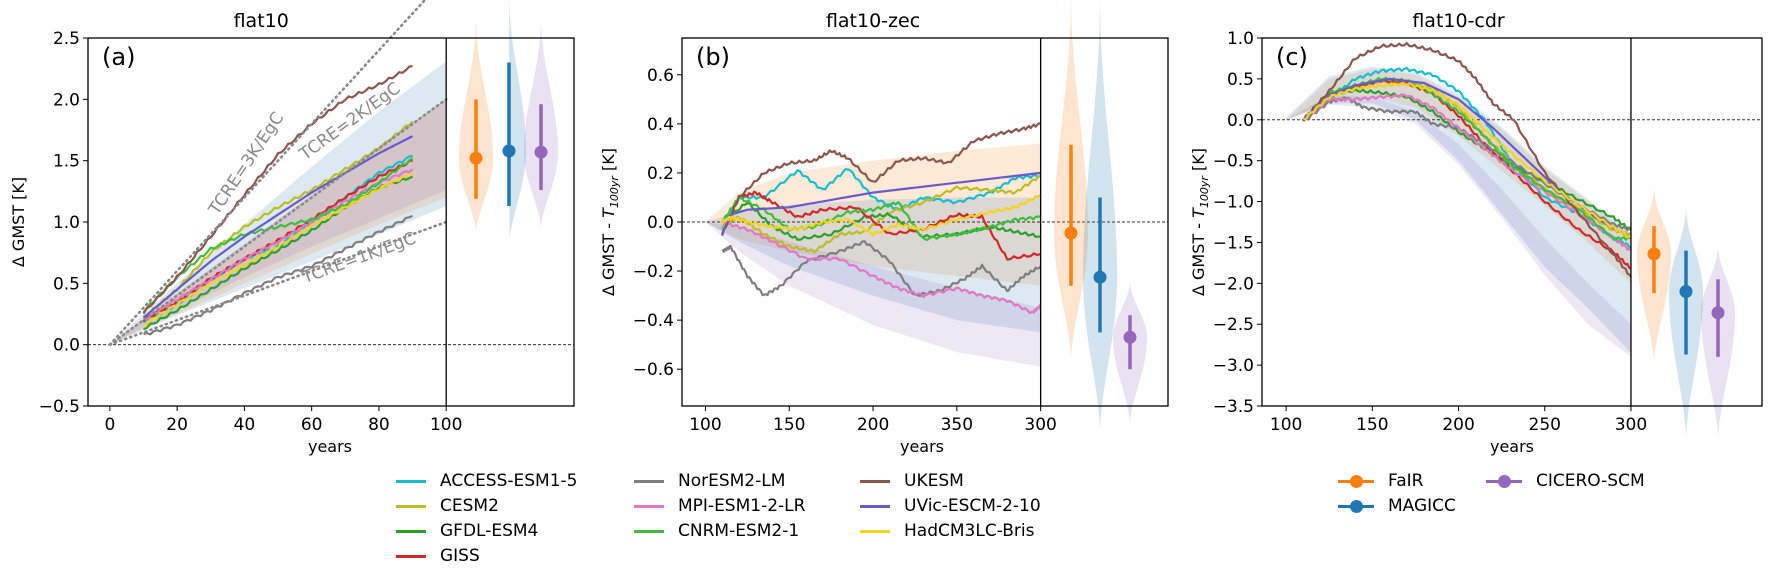  What do you see at coordinates (460, 556) in the screenshot?
I see `legend-label: GISS` at bounding box center [460, 556].